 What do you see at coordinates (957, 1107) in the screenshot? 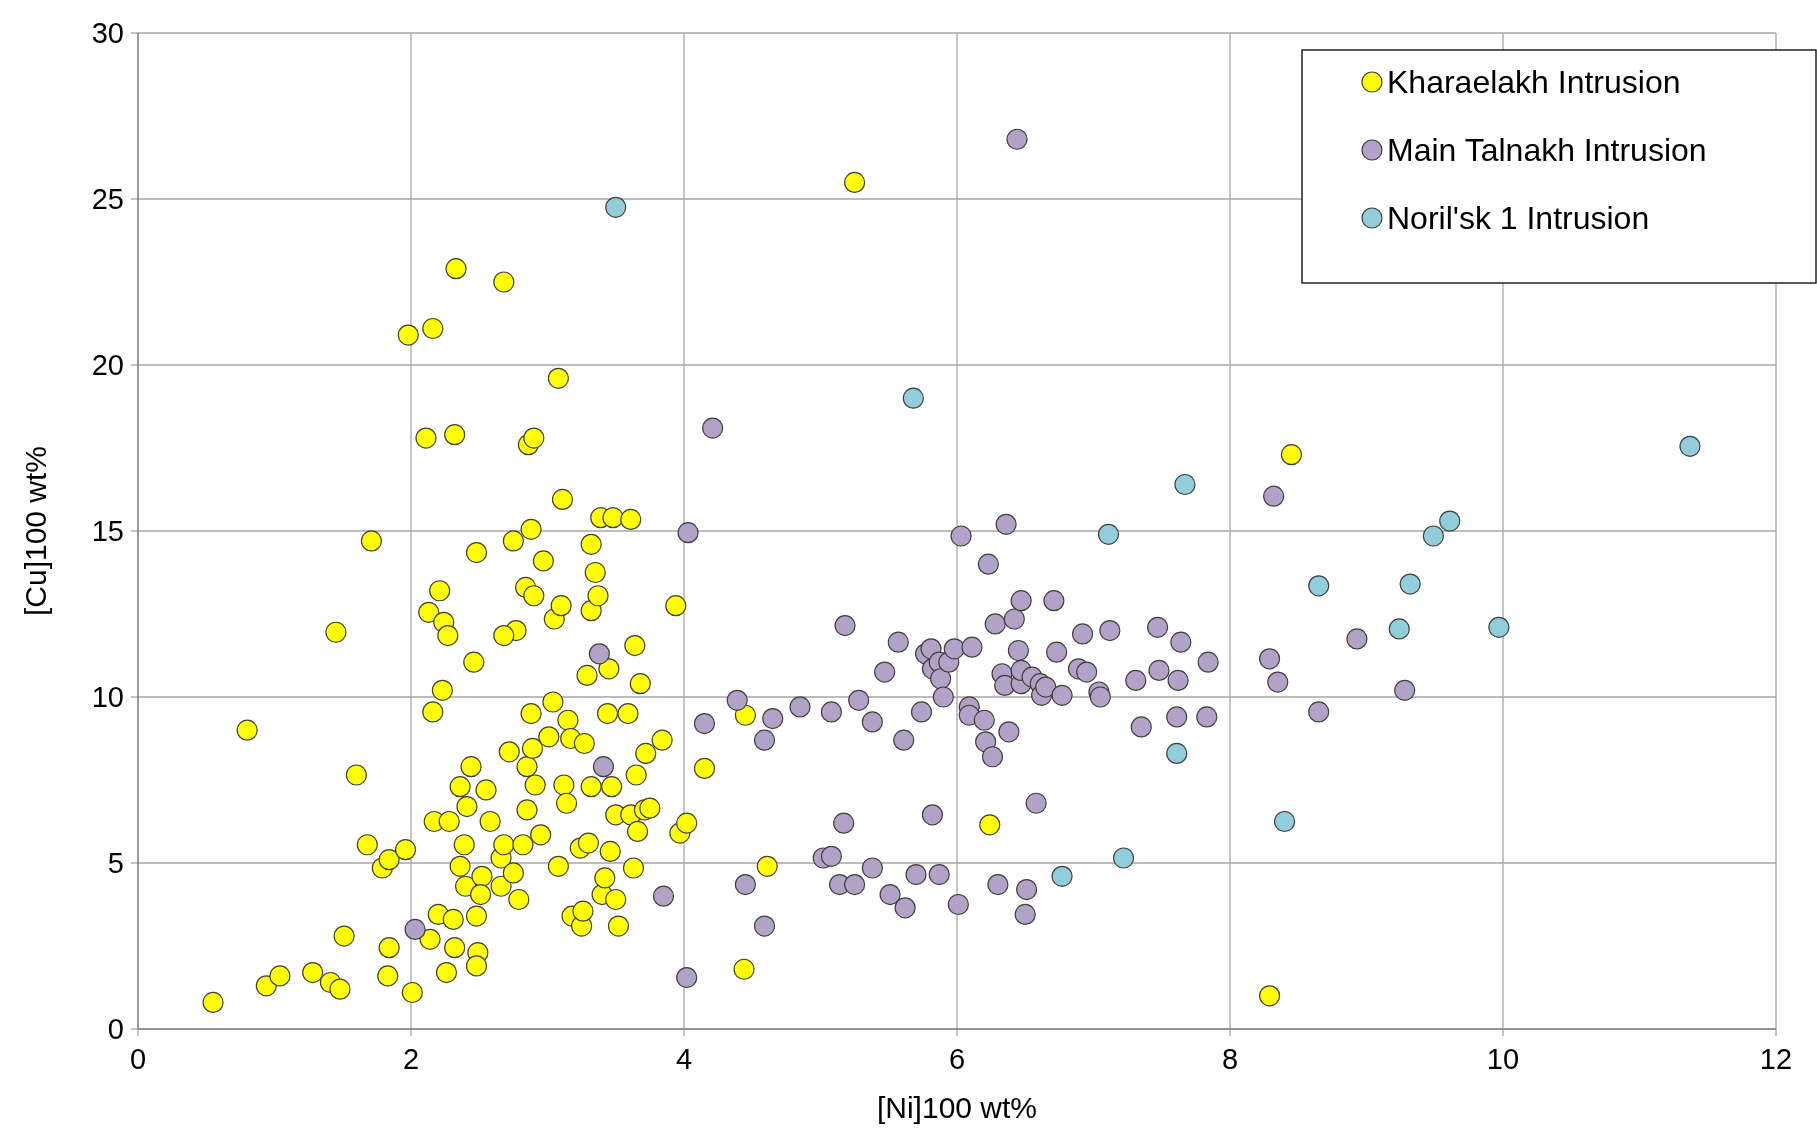
I see `x-axis-title: [Ni]100 wt%` at bounding box center [957, 1107].